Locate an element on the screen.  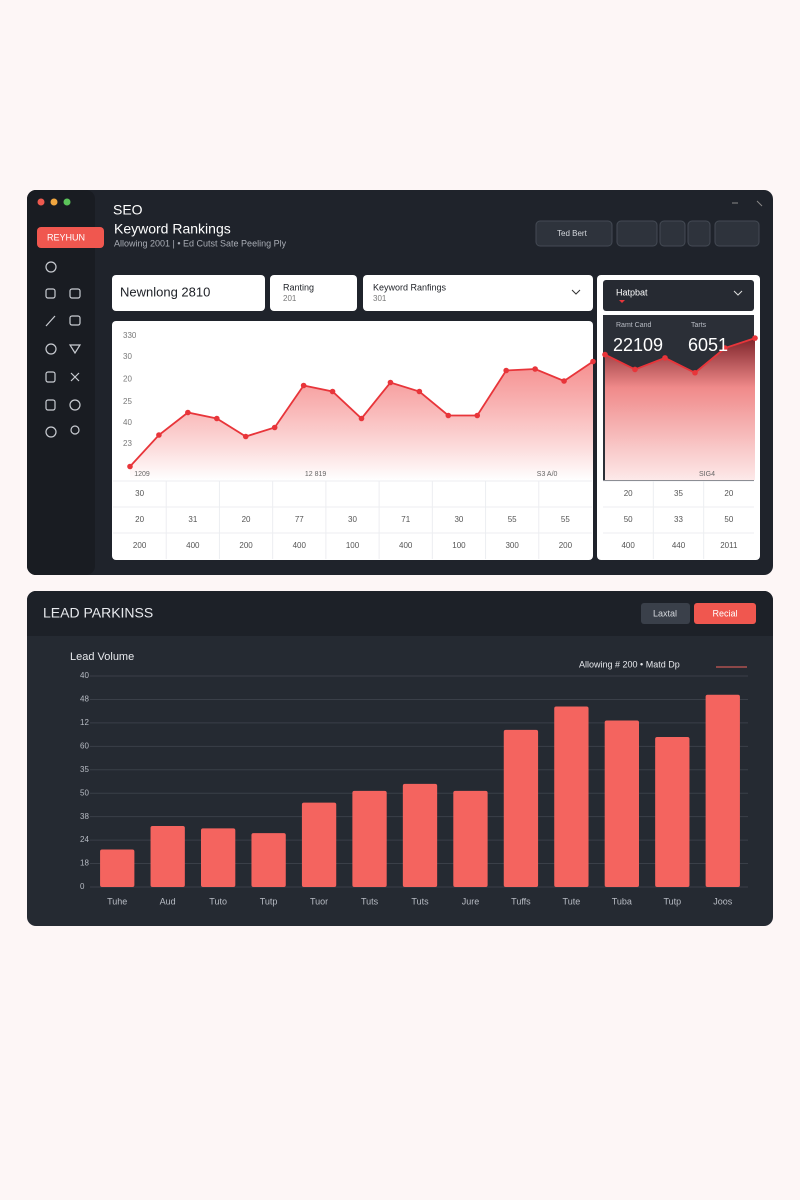
y-tick-label: 23 is located at coordinates (127, 443).